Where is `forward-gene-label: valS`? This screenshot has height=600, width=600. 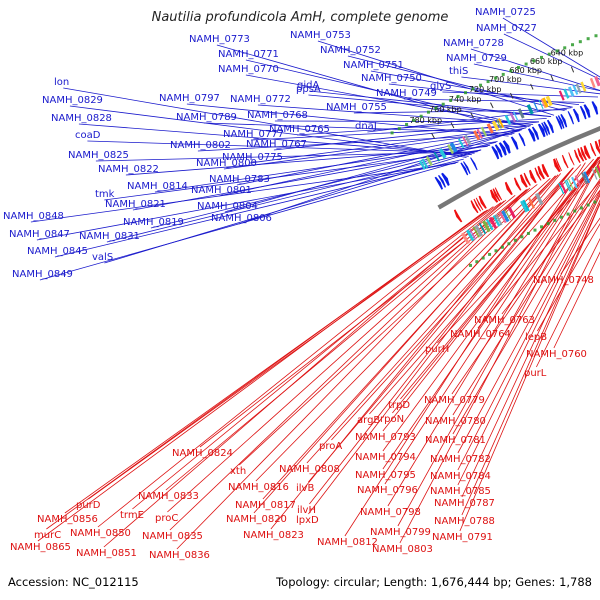
forward-gene-label: valS is located at coordinates (102, 257).